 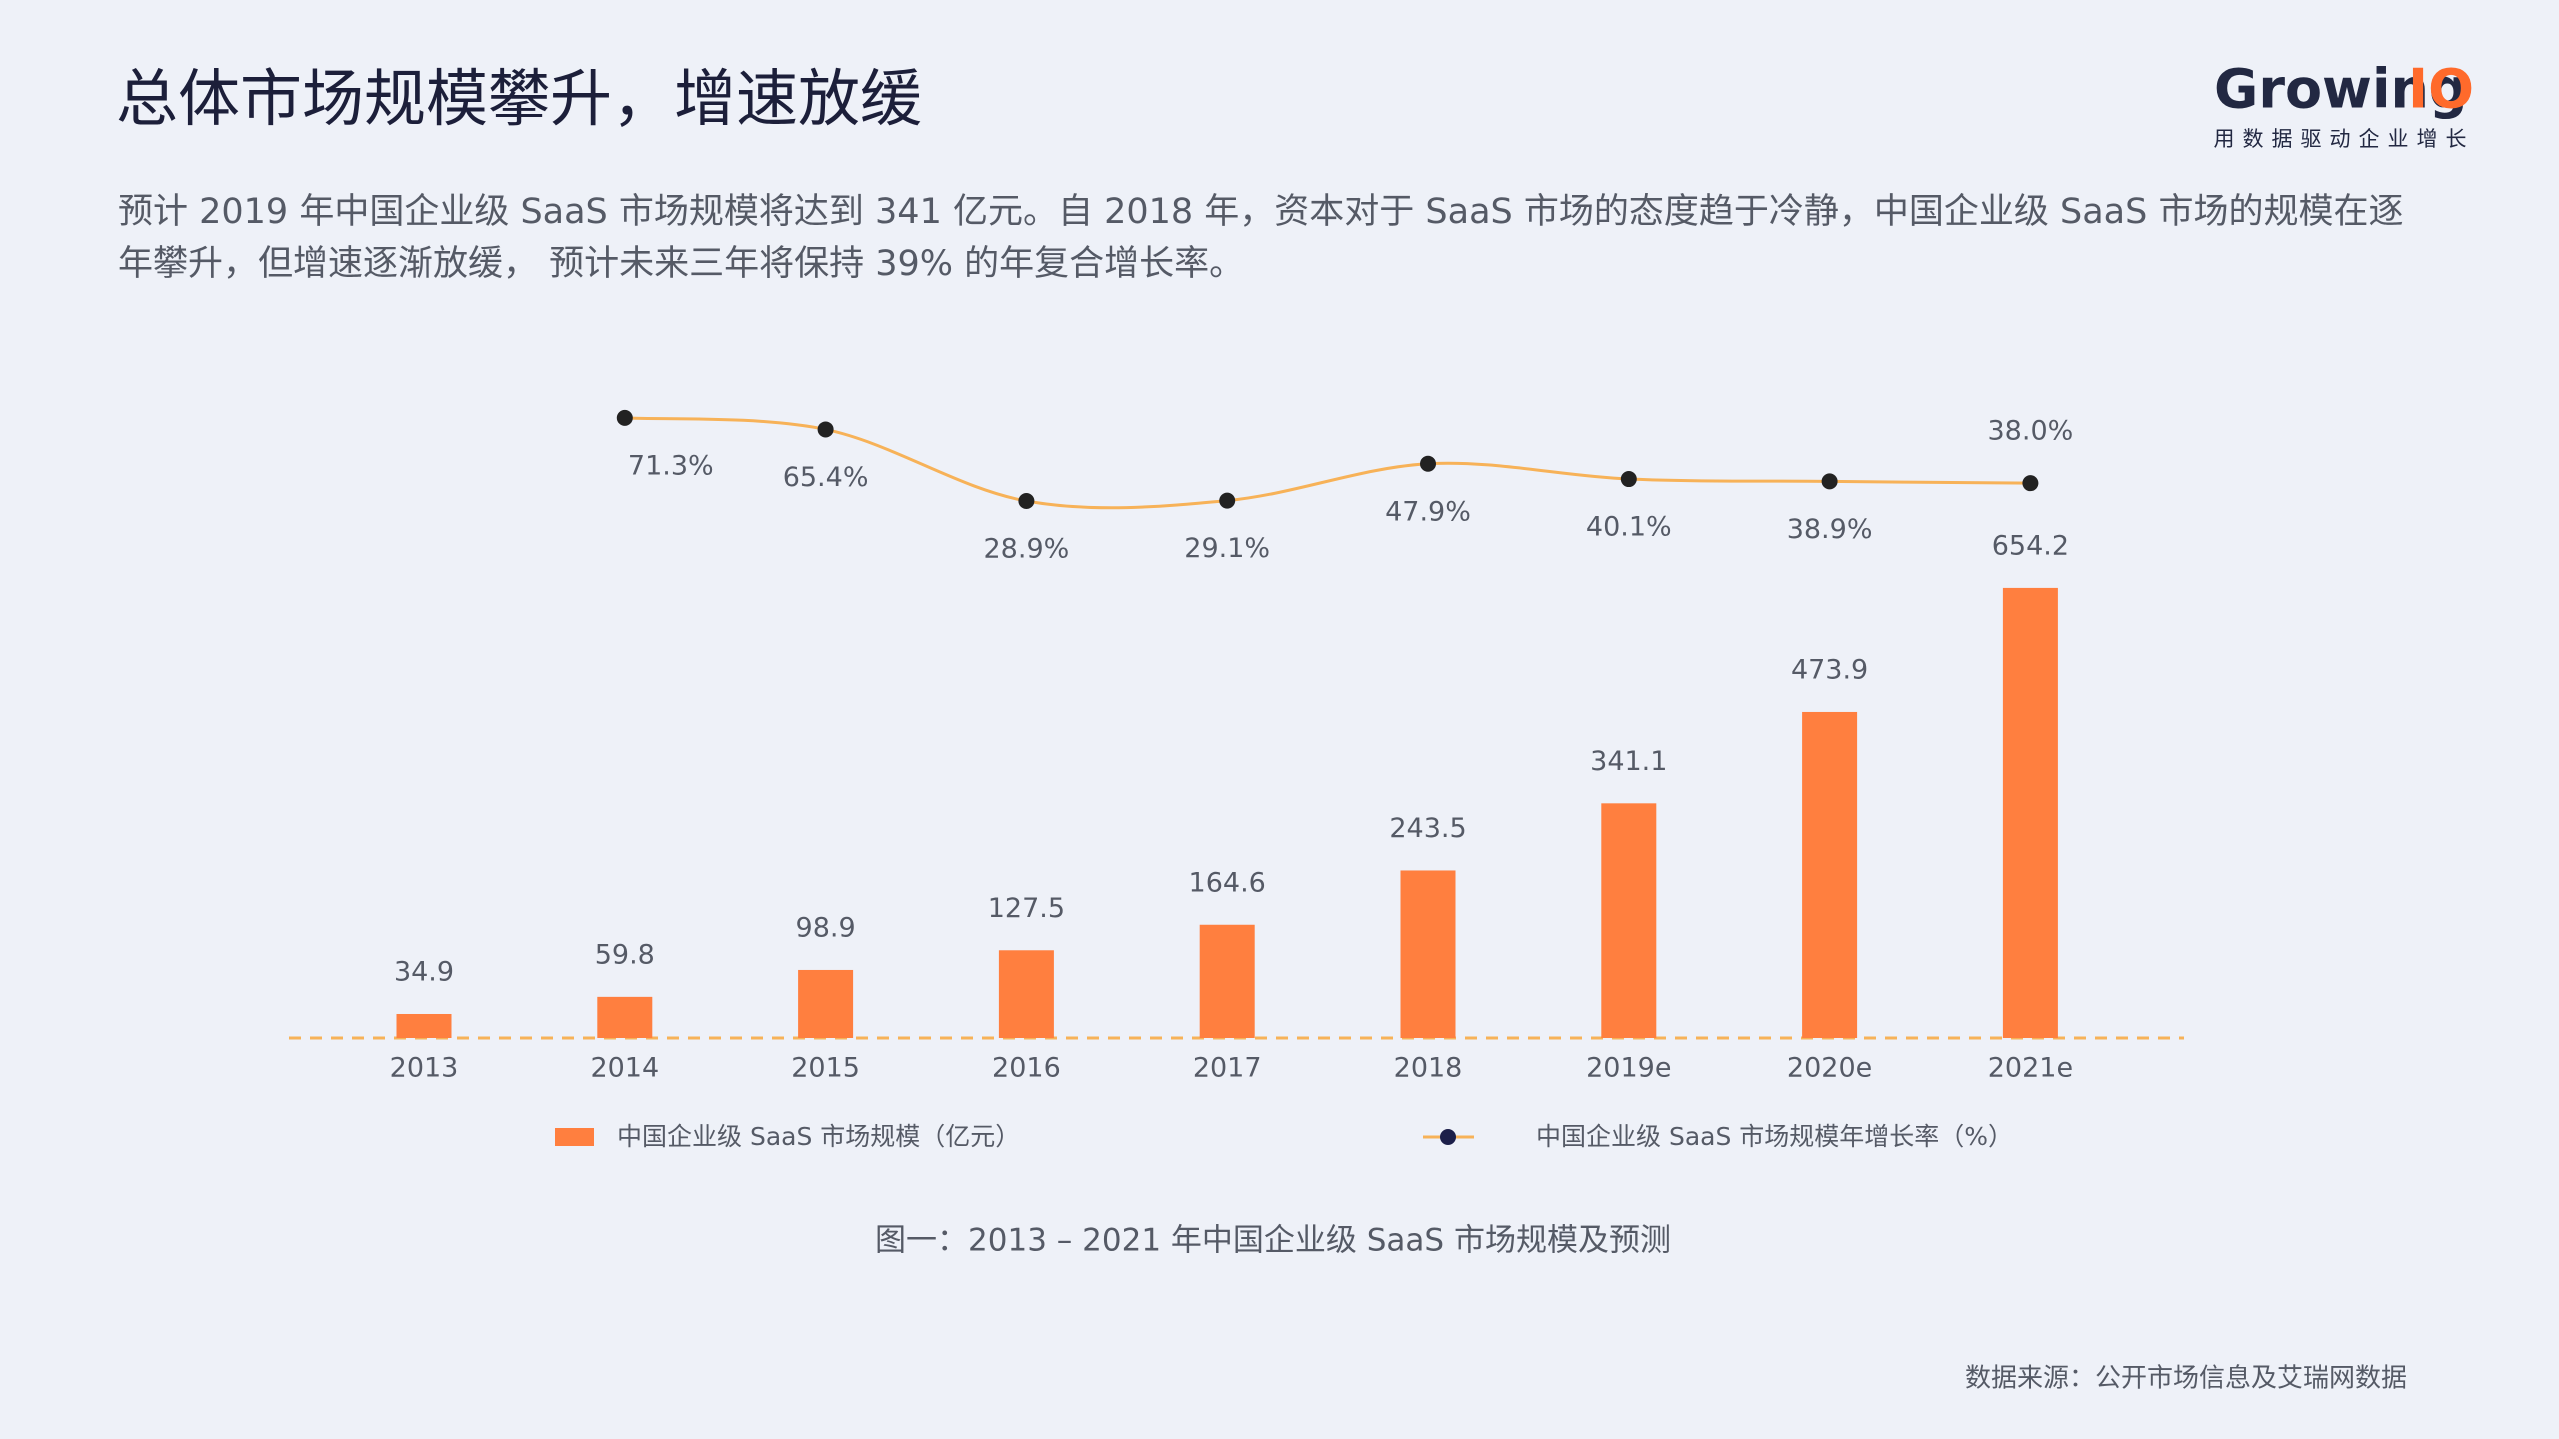 What do you see at coordinates (624, 1068) in the screenshot?
I see `x-tick-label: 2014` at bounding box center [624, 1068].